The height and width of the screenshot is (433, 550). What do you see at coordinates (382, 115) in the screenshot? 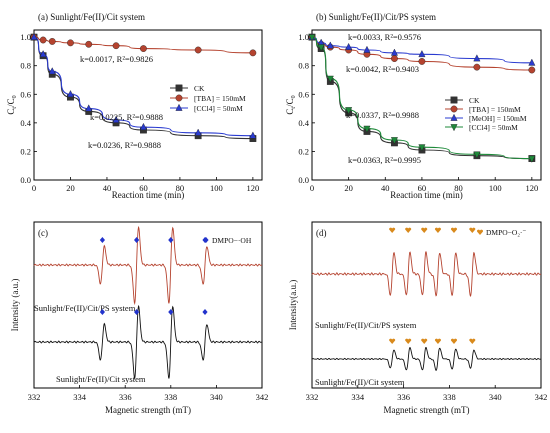
I see `k-annotation: k=0.0337, R²=0.9988` at bounding box center [382, 115].